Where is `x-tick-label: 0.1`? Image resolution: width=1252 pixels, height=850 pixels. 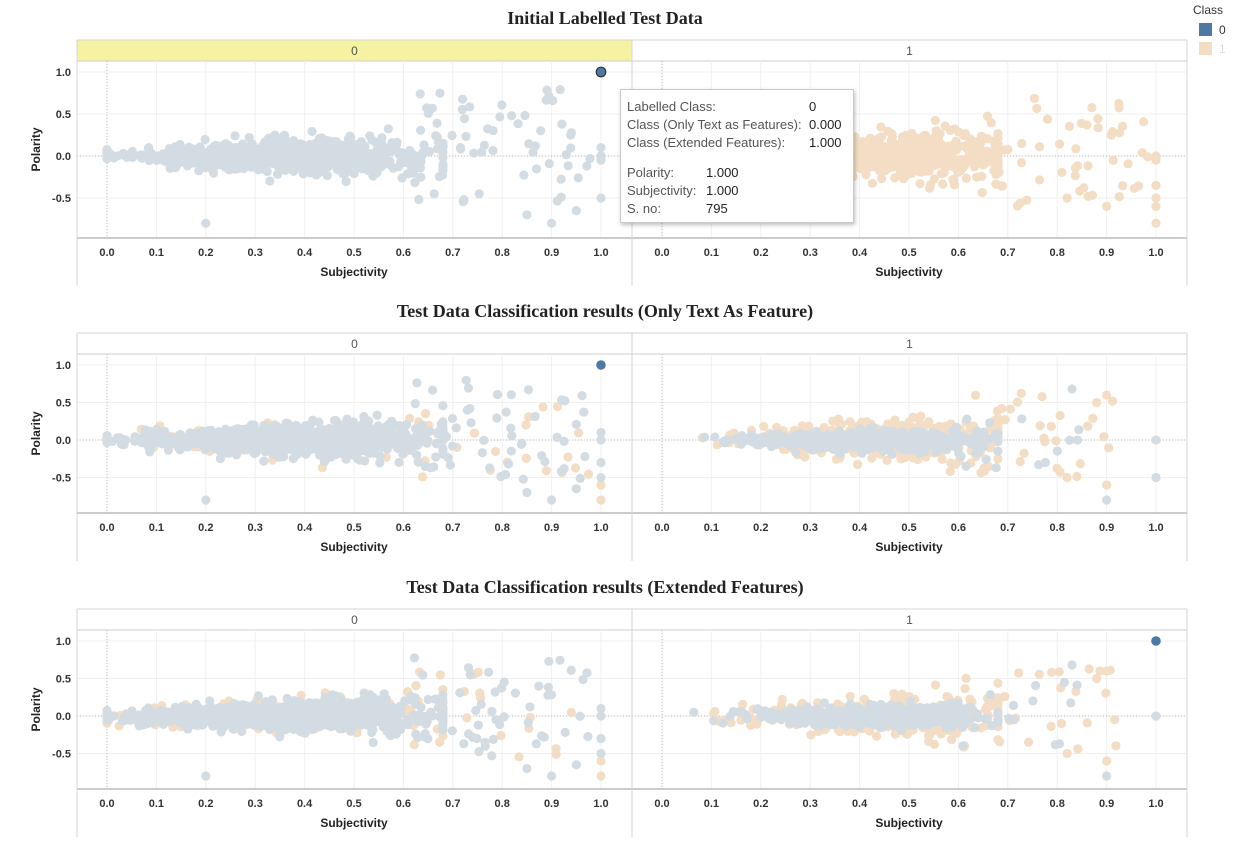 x-tick-label: 0.1 is located at coordinates (711, 253).